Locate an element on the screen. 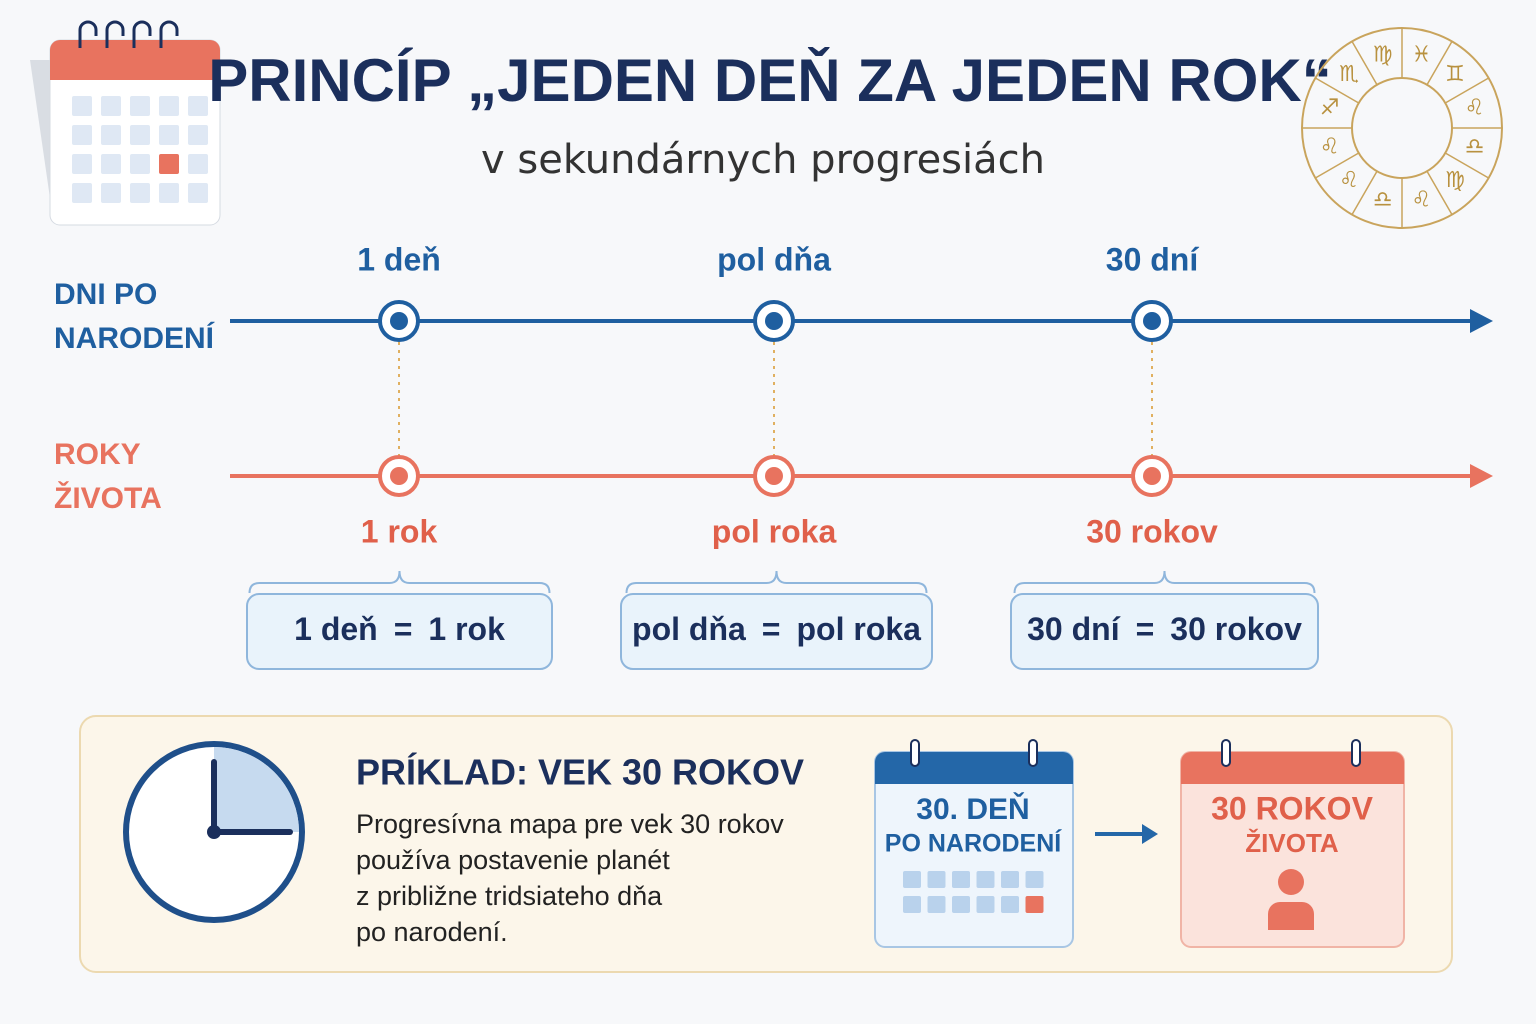  year-label: pol roka is located at coordinates (774, 531).